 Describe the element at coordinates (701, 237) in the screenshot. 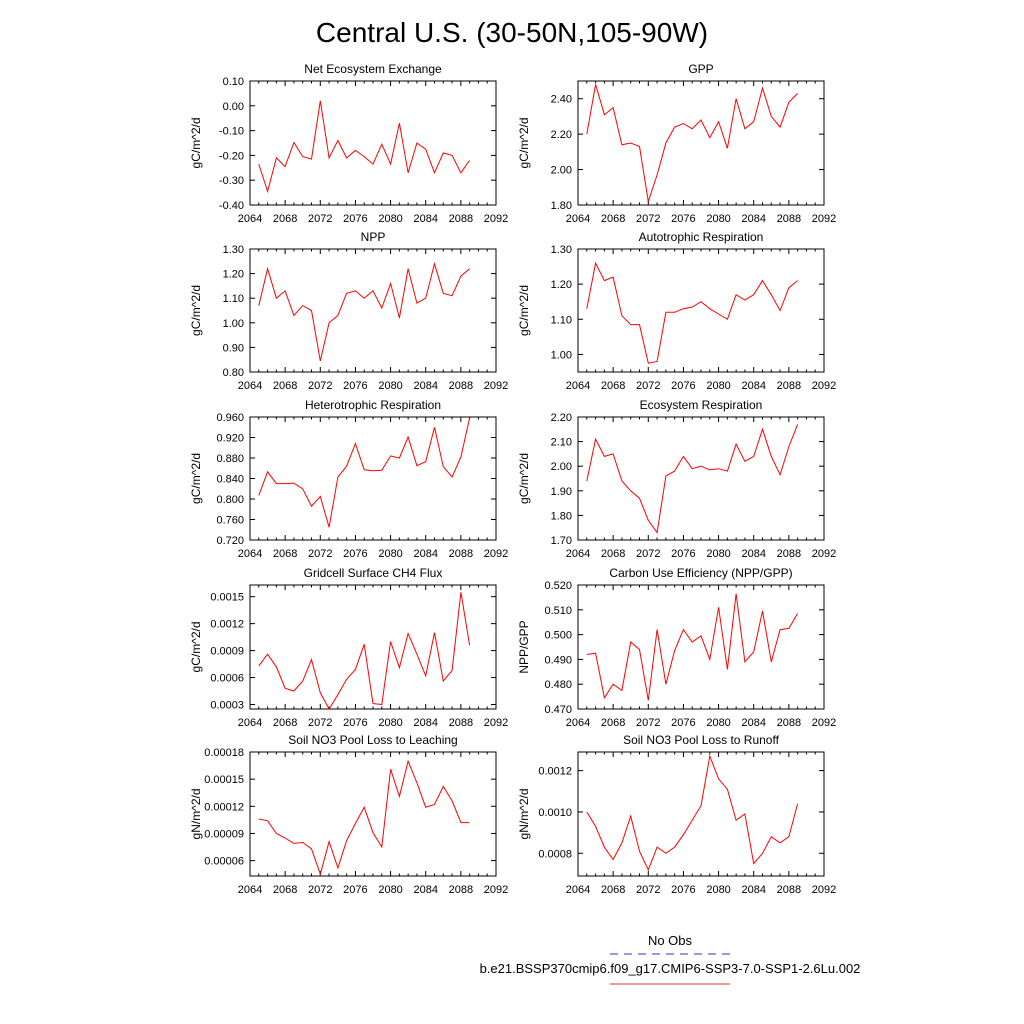

I see `panel-title: Autotrophic Respiration` at that location.